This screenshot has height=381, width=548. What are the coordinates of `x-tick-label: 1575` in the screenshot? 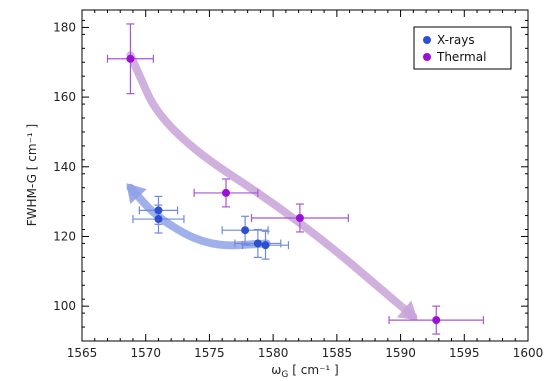 It's located at (209, 353).